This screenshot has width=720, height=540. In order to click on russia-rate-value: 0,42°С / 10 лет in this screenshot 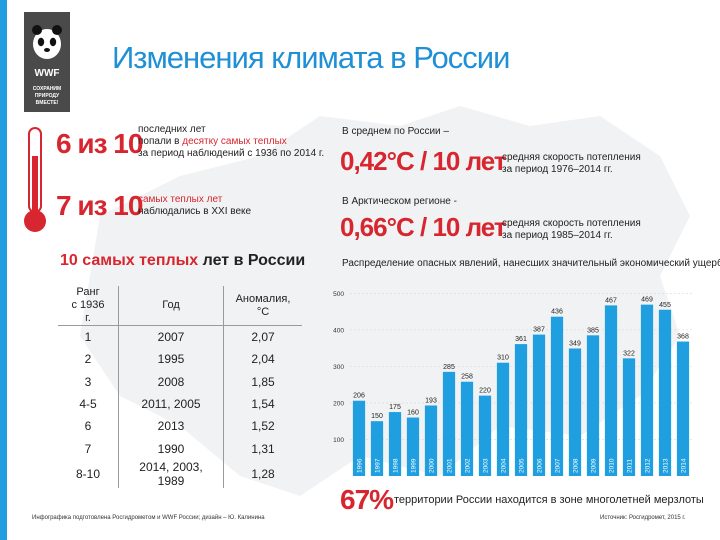, I will do `click(423, 161)`.